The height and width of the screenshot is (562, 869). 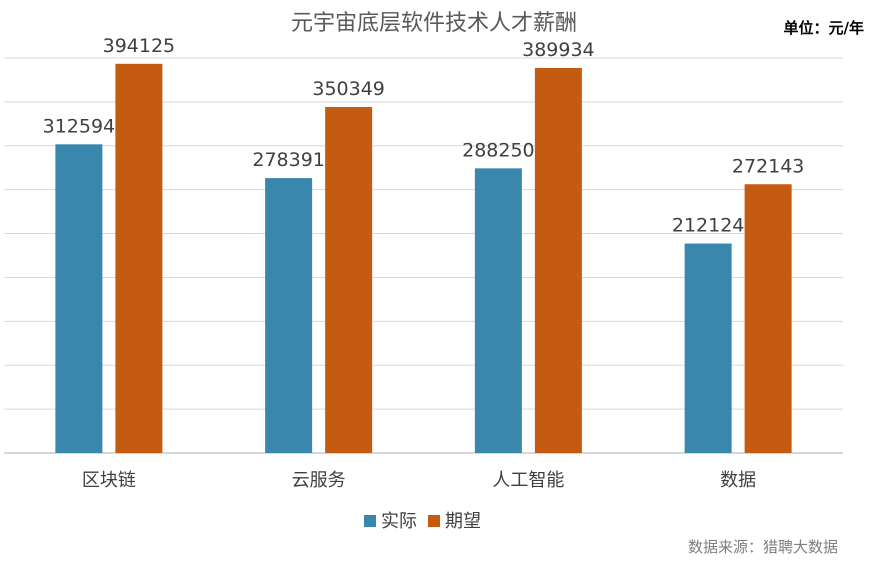 What do you see at coordinates (79, 126) in the screenshot?
I see `data-label: 312594` at bounding box center [79, 126].